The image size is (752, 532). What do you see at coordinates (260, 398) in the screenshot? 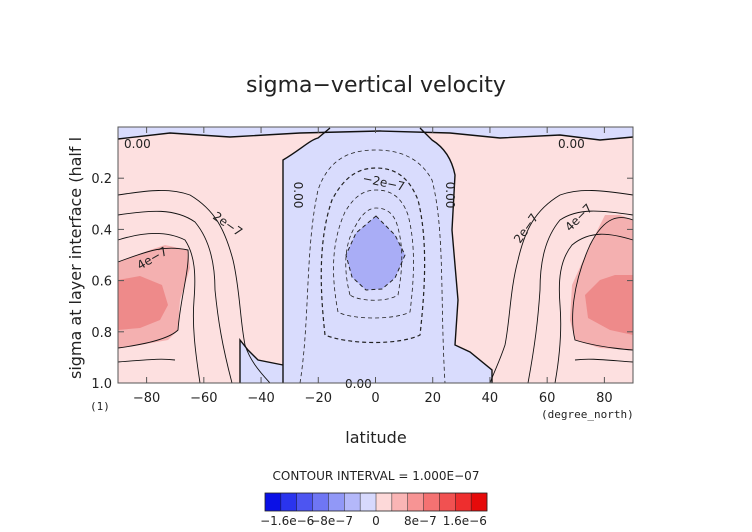
I see `x-tick-label: −40` at bounding box center [260, 398].